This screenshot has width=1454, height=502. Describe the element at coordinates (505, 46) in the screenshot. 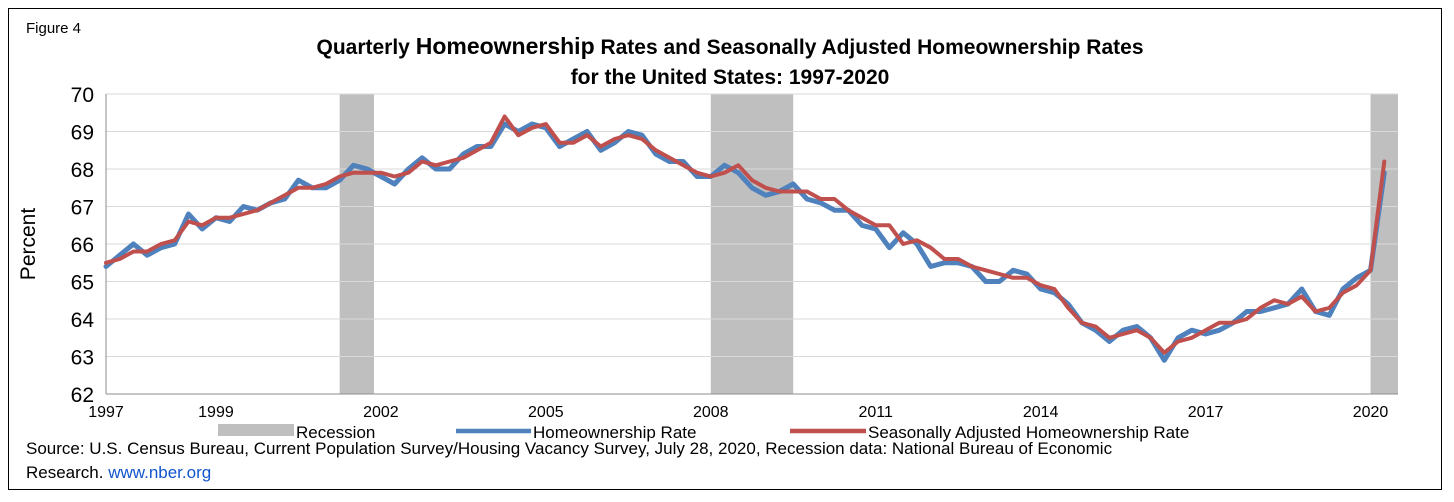

I see `title-emphasis: Homeownership` at that location.